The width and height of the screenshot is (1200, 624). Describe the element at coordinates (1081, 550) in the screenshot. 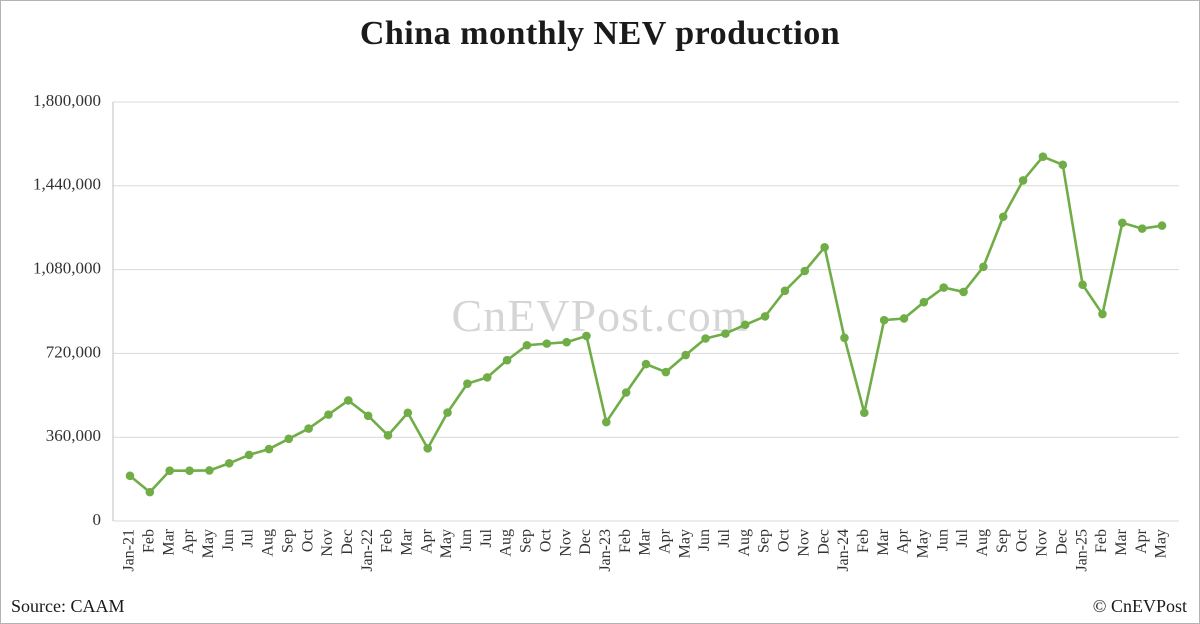

I see `x-tick-label: Jan-25` at that location.